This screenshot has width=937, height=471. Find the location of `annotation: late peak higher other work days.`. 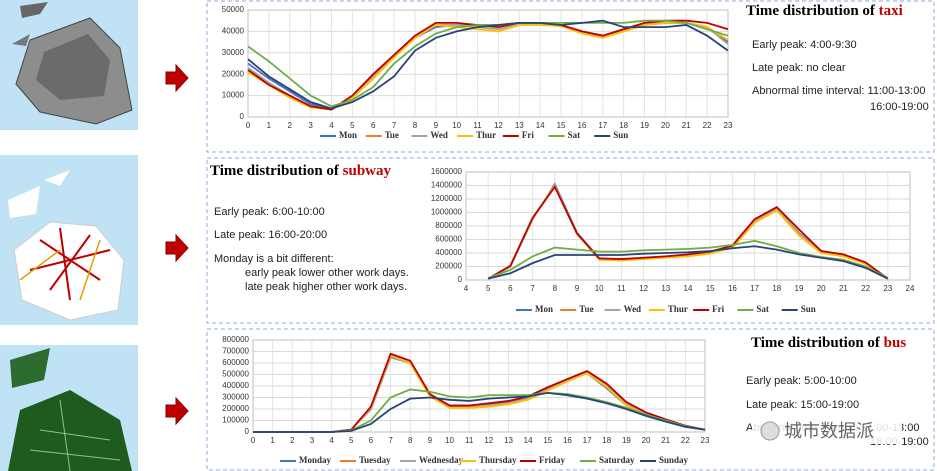

annotation: late peak higher other work days. is located at coordinates (326, 287).